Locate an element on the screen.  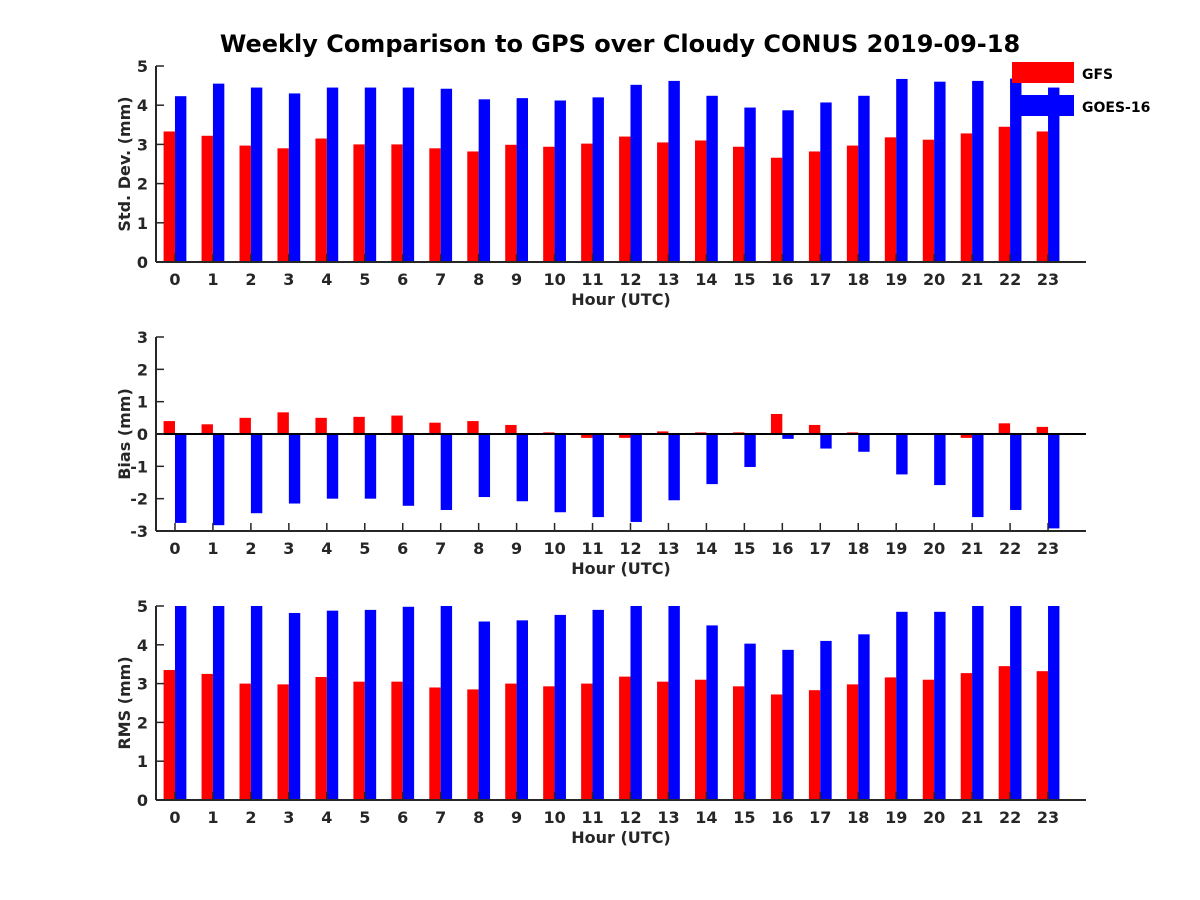
x-tick-label-17: 17 is located at coordinates (820, 817).